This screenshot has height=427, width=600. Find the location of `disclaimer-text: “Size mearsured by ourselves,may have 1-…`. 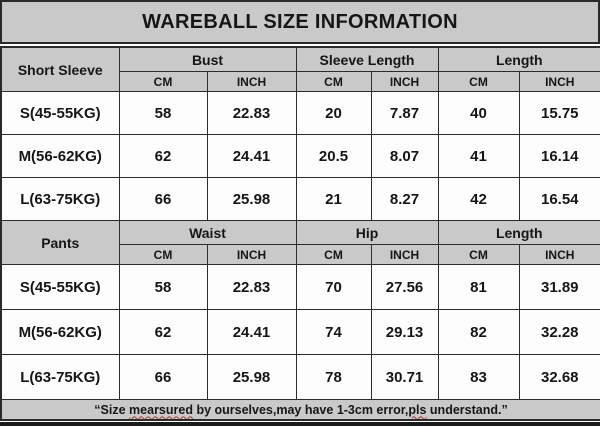

disclaimer-text: “Size mearsured by ourselves,may have 1-… is located at coordinates (300, 410).